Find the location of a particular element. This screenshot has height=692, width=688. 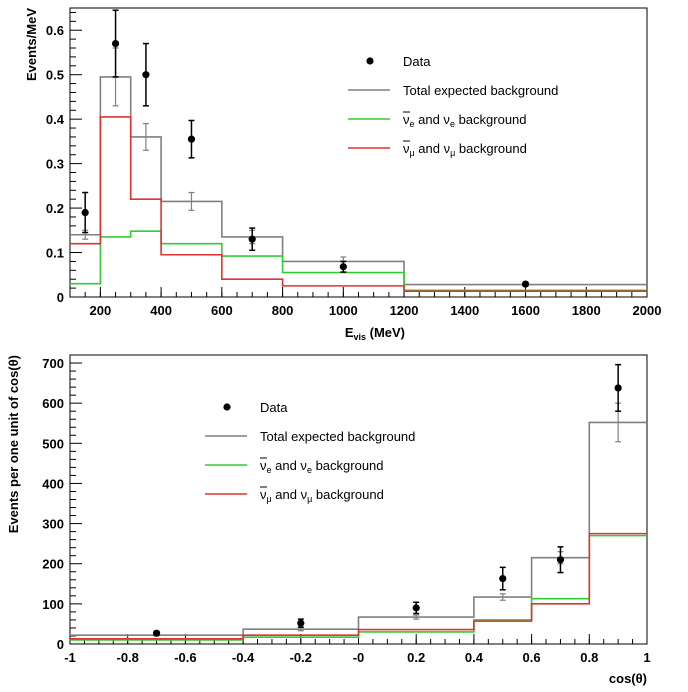

x-tick-label: 1000 is located at coordinates (343, 310).